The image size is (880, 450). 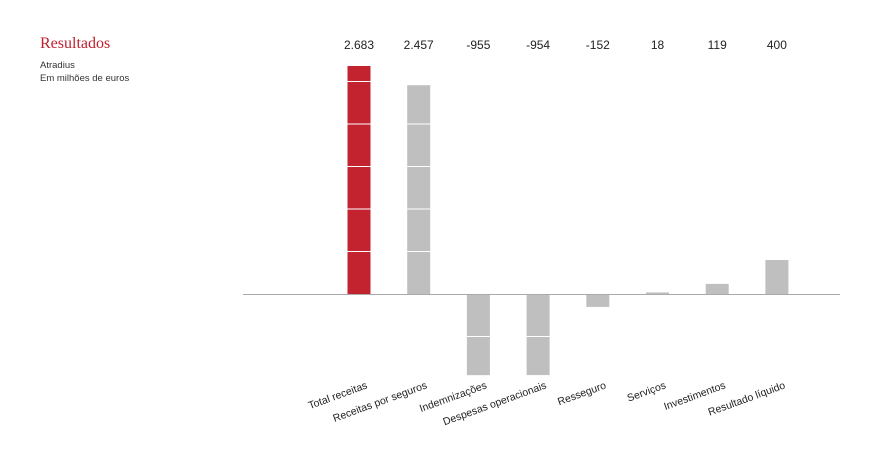 What do you see at coordinates (57, 65) in the screenshot?
I see `subtitle-company: Atradius` at bounding box center [57, 65].